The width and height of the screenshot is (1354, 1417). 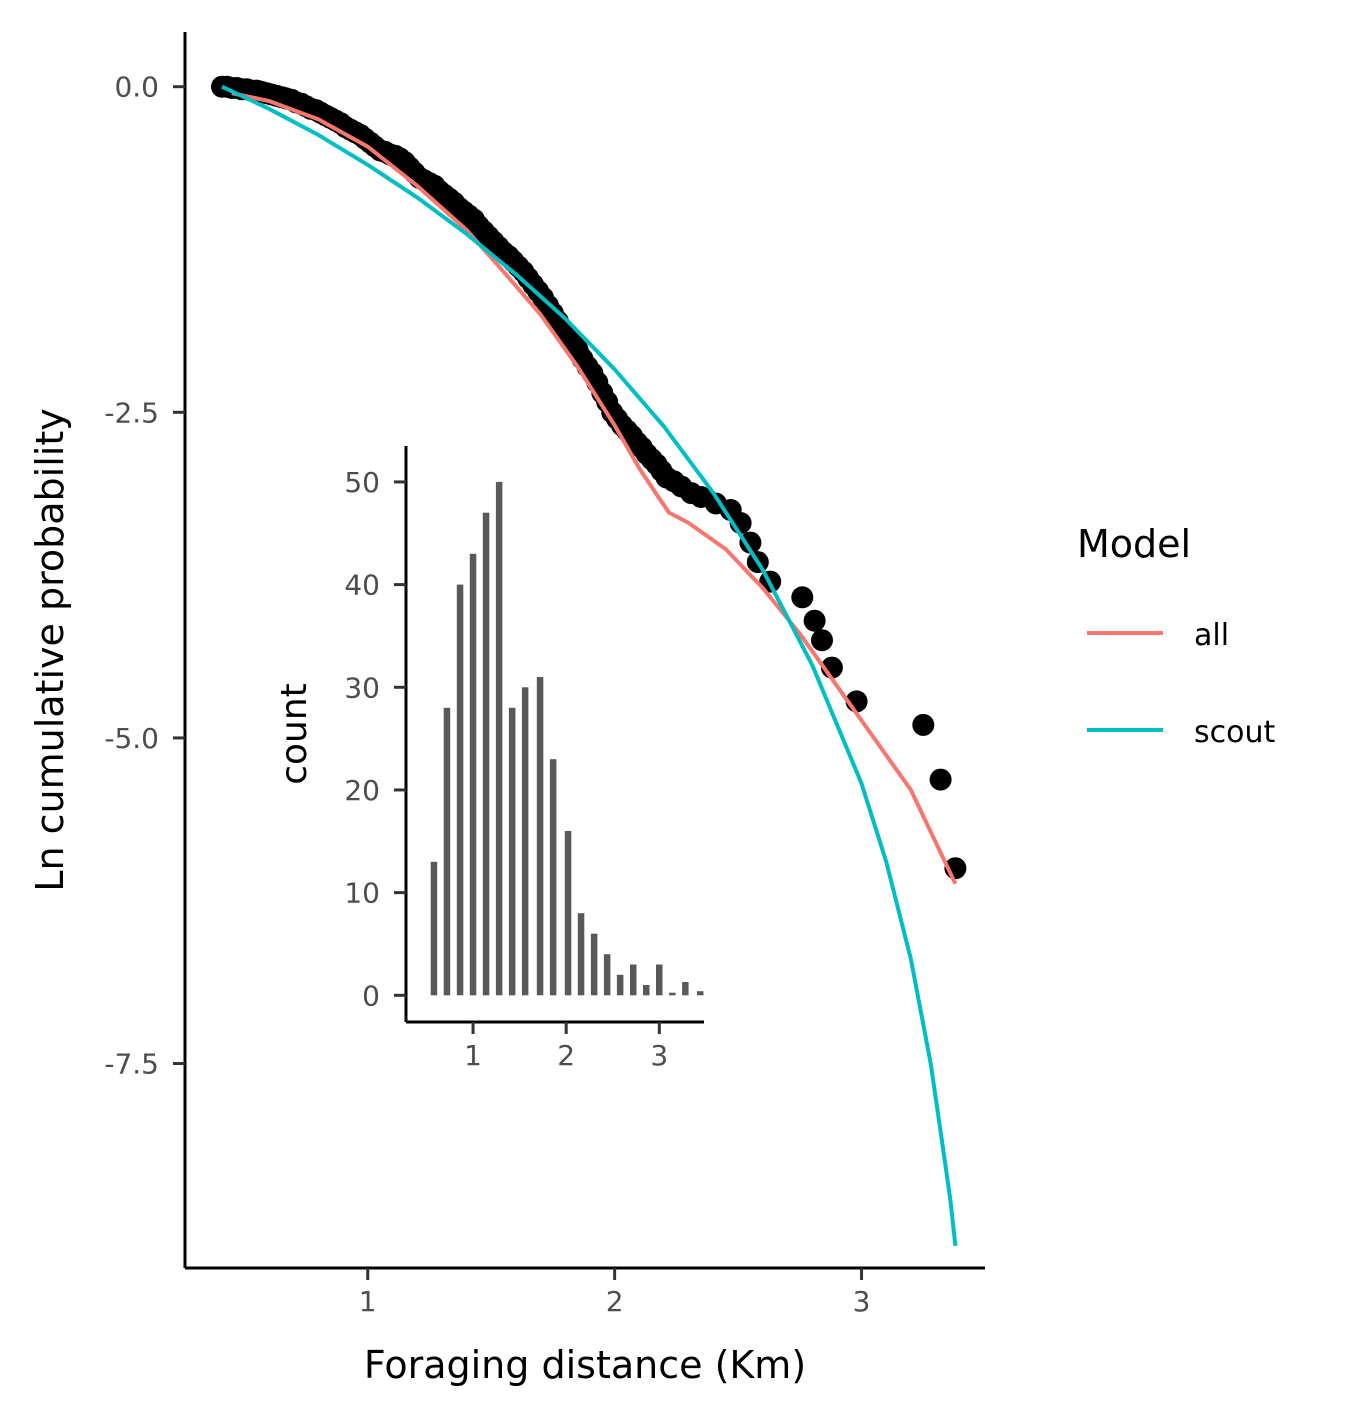 I want to click on main-x-axis-title: Foraging distance (Km), so click(x=585, y=1365).